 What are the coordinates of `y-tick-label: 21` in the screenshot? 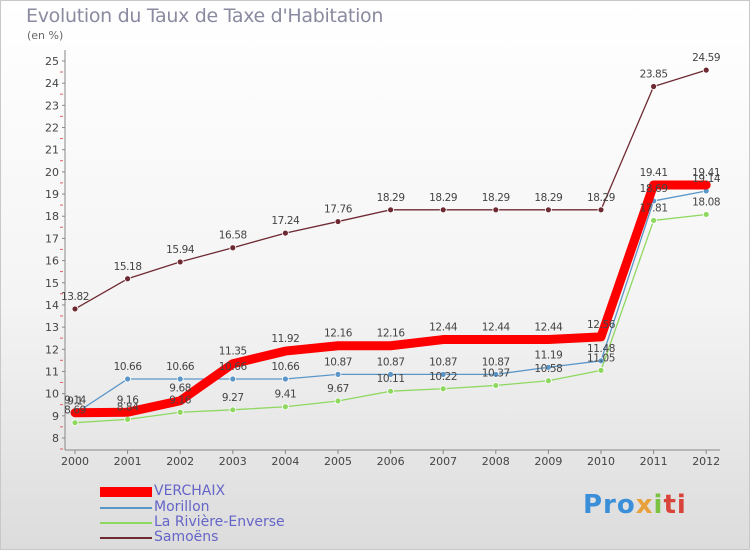 It's located at (52, 150).